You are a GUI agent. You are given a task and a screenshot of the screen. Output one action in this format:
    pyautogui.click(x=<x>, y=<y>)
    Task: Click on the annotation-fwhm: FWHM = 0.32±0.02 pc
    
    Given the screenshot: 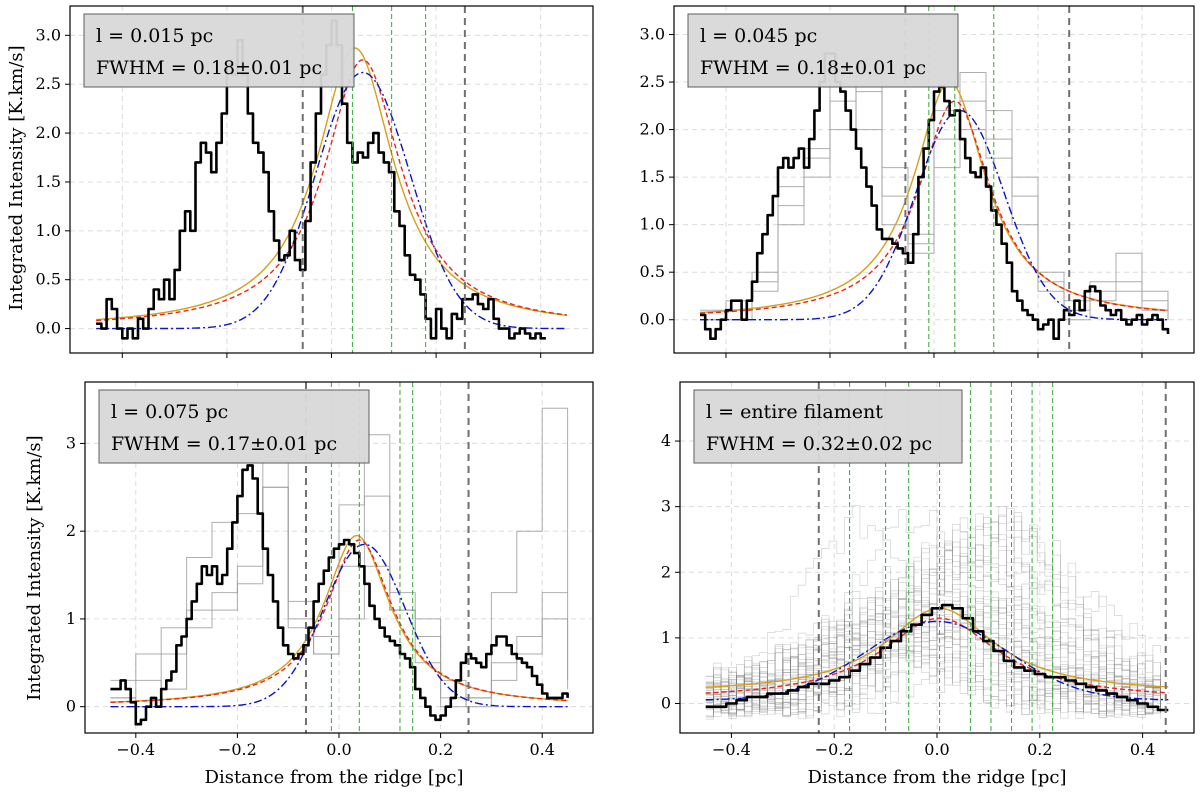 What is the action you would take?
    pyautogui.click(x=819, y=444)
    